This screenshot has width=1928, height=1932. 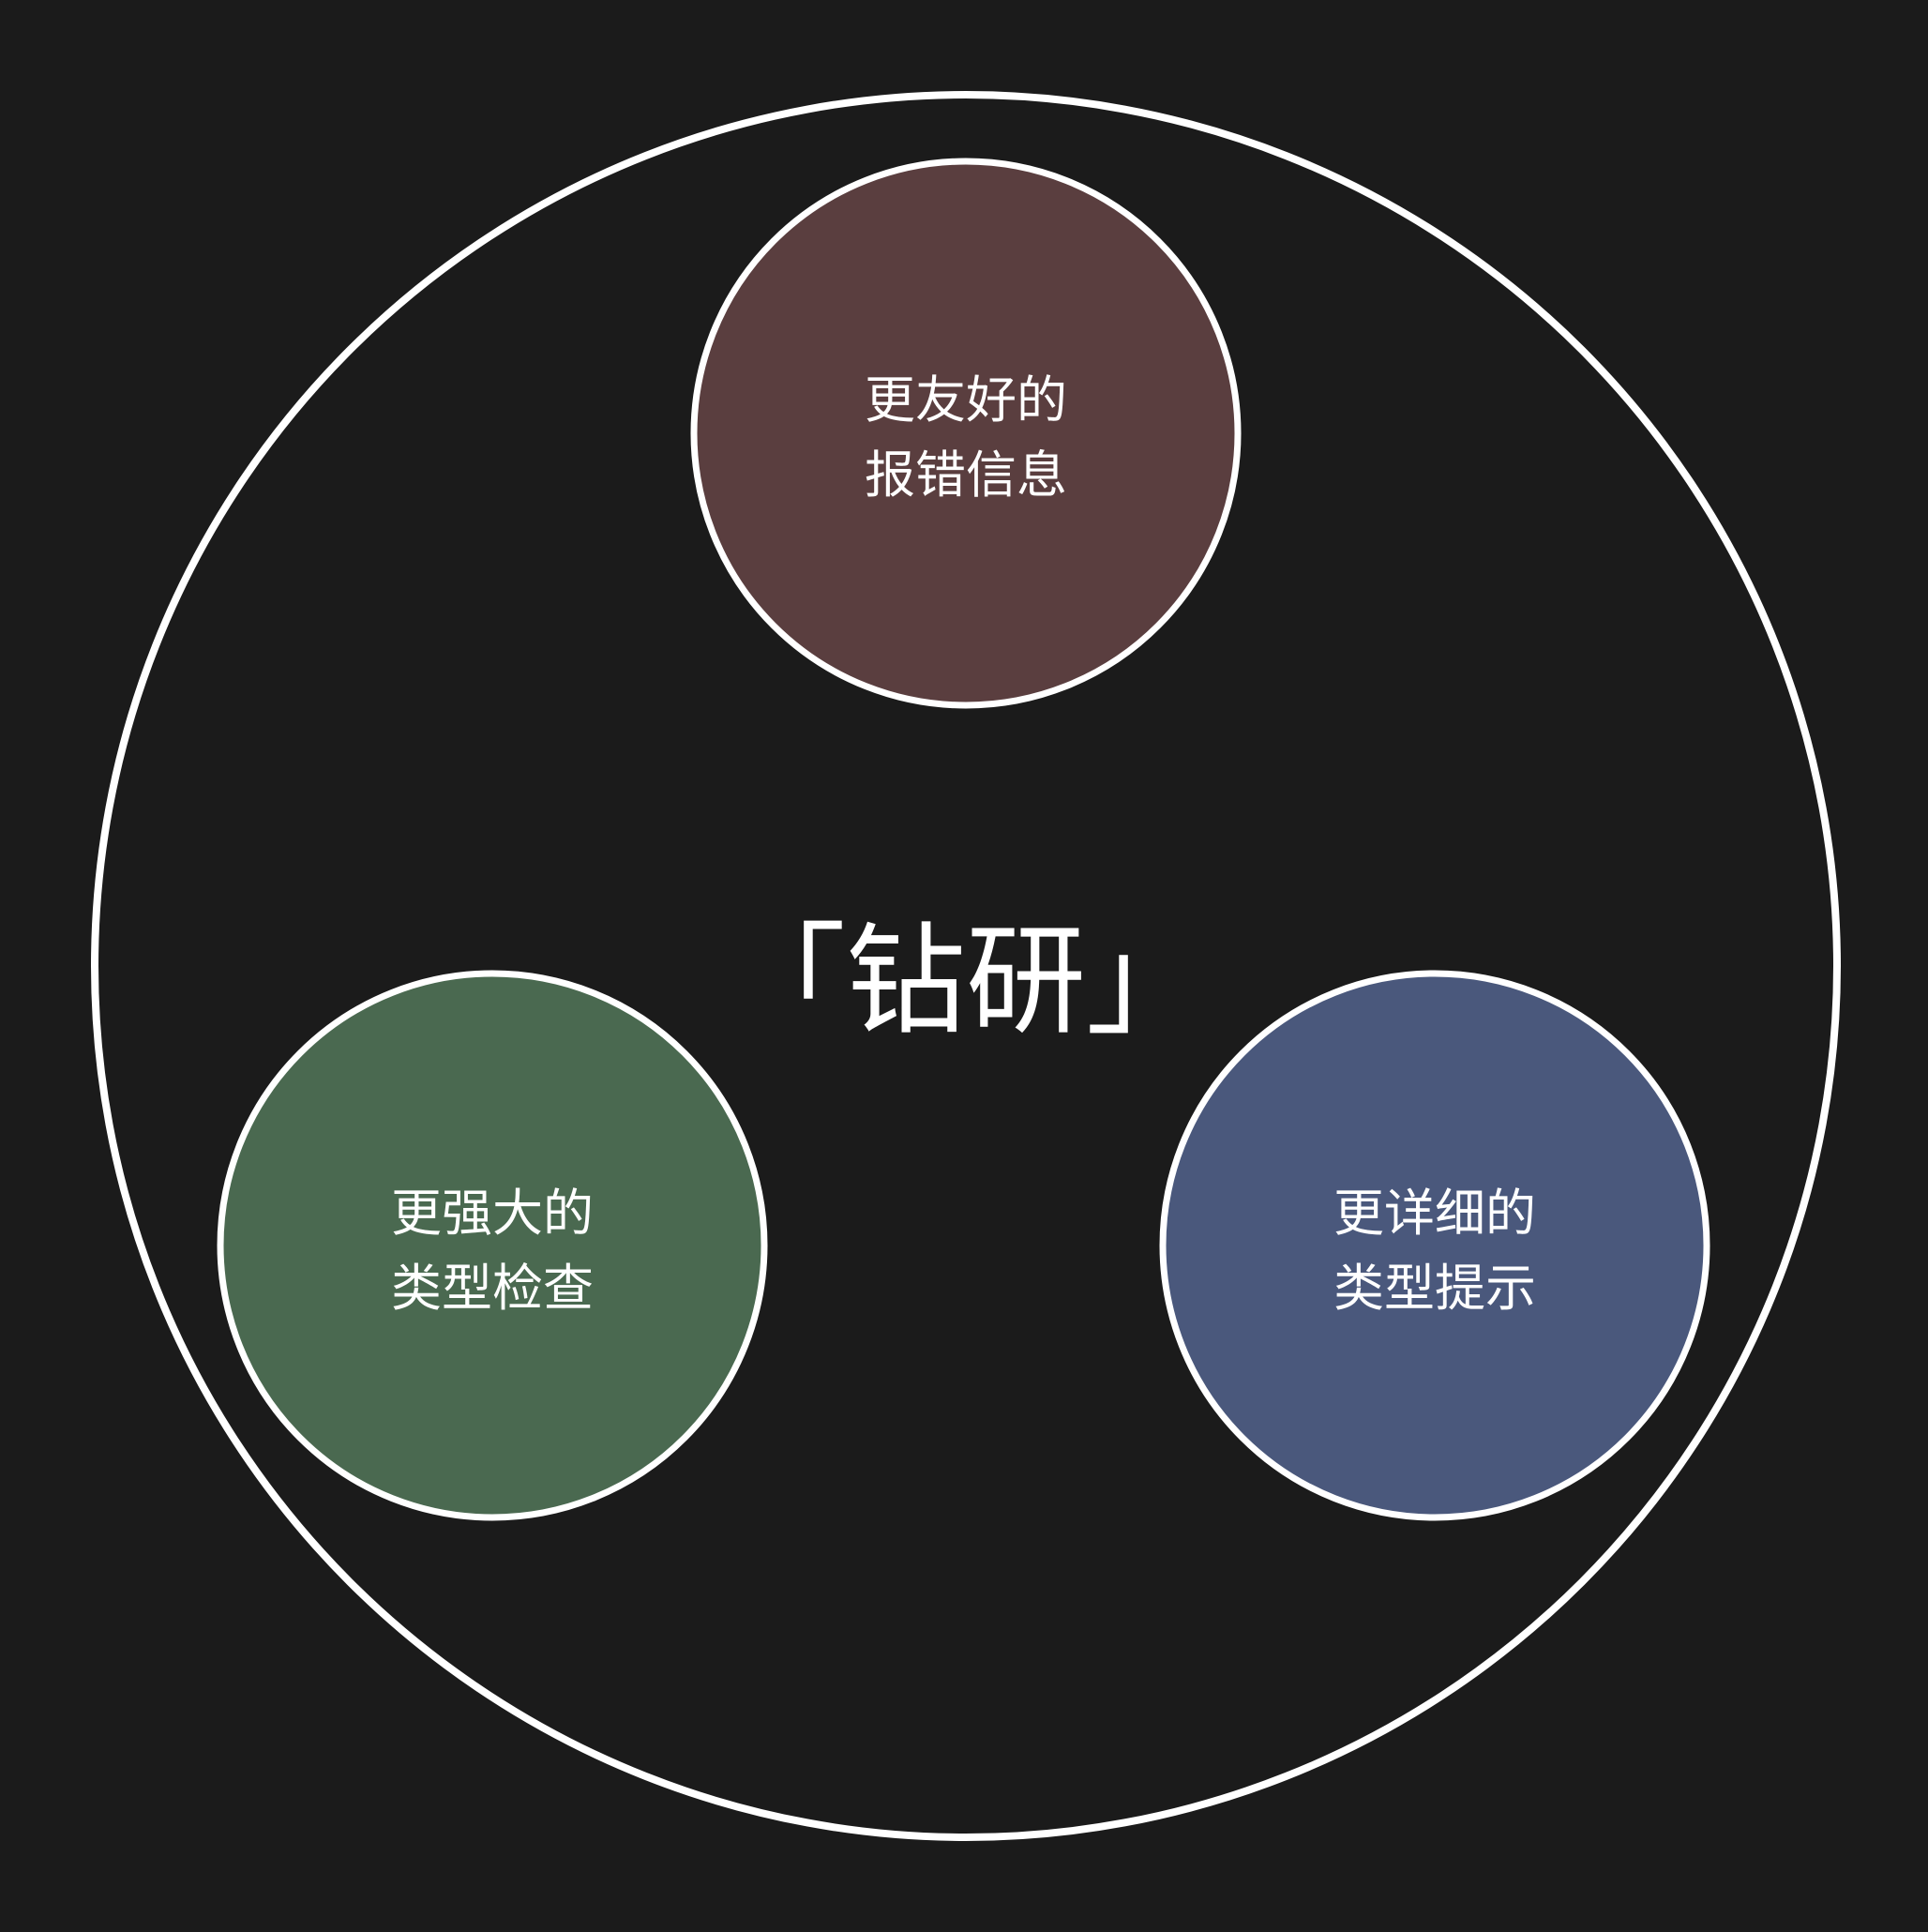 I want to click on node-top: 更友好的 报错信息, so click(x=966, y=433).